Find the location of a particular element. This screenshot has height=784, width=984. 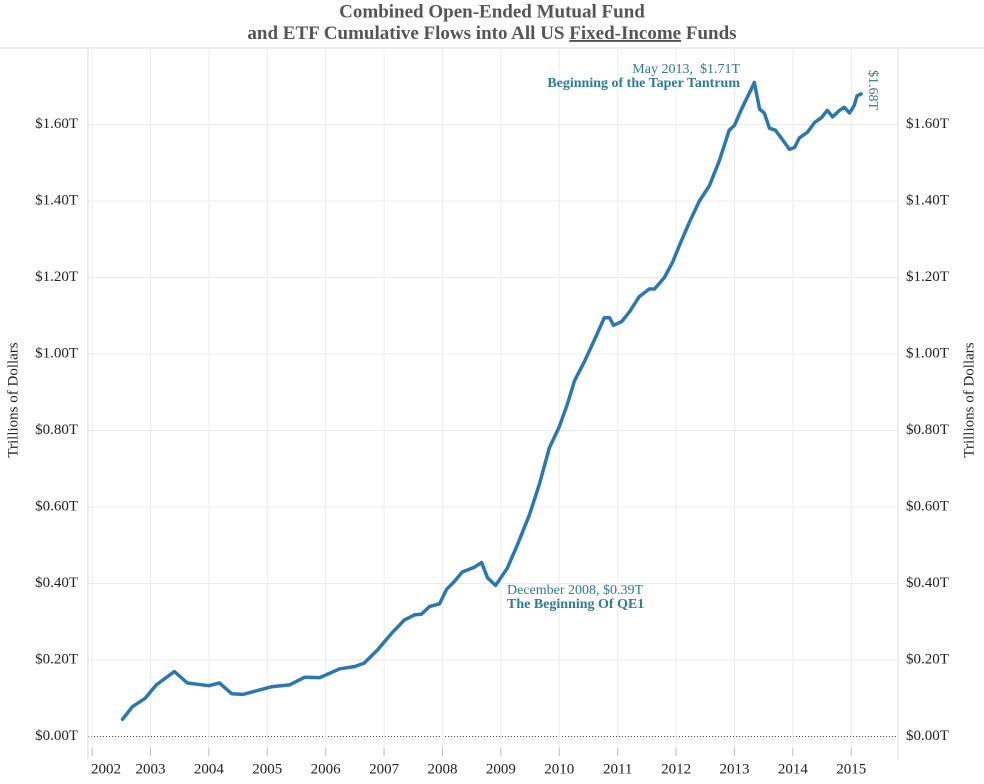

title-part: Funds is located at coordinates (711, 33).